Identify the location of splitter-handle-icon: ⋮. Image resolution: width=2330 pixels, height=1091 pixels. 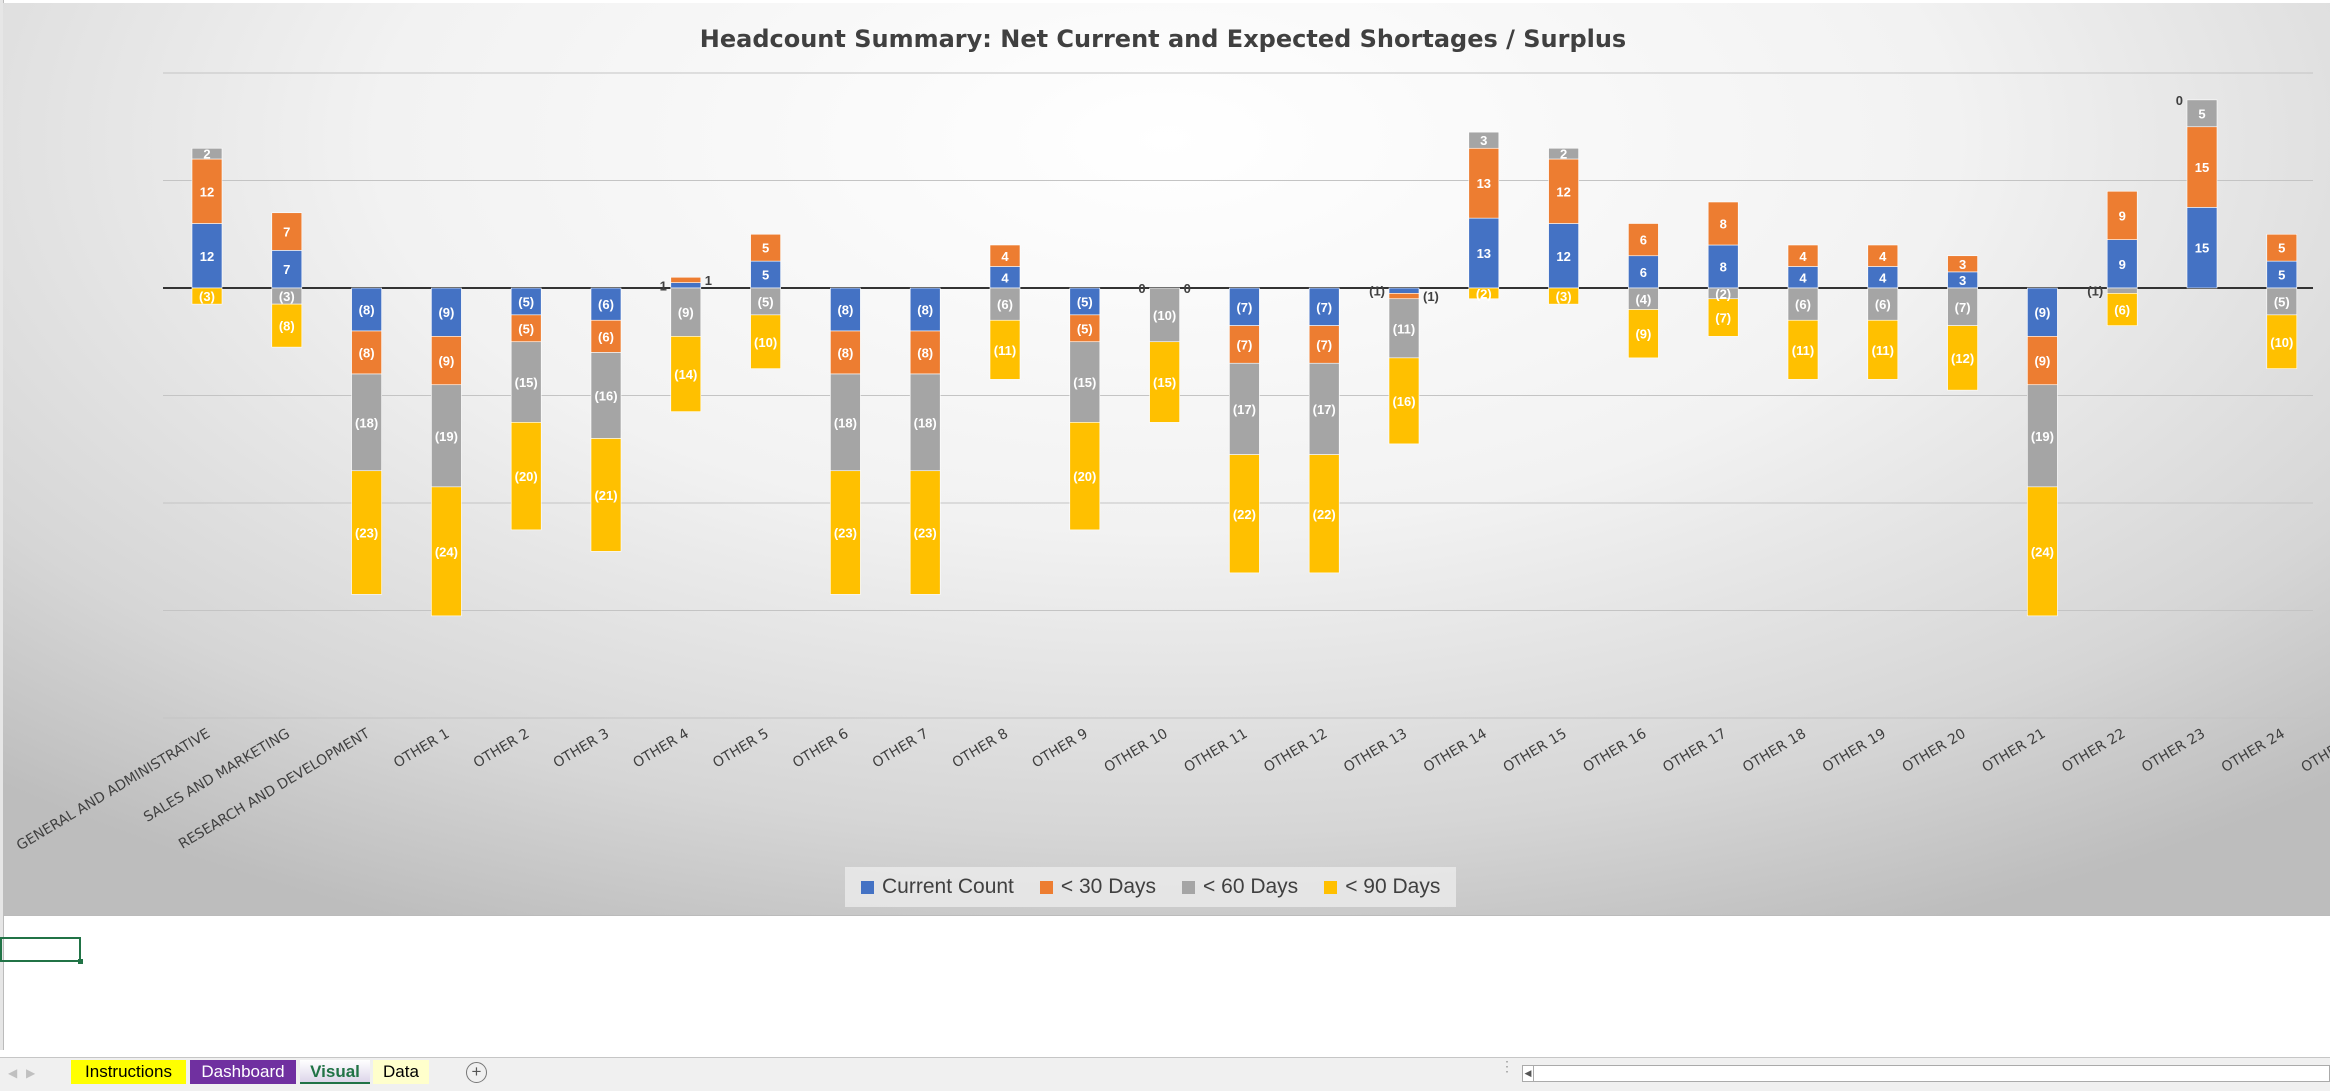
(1507, 1066).